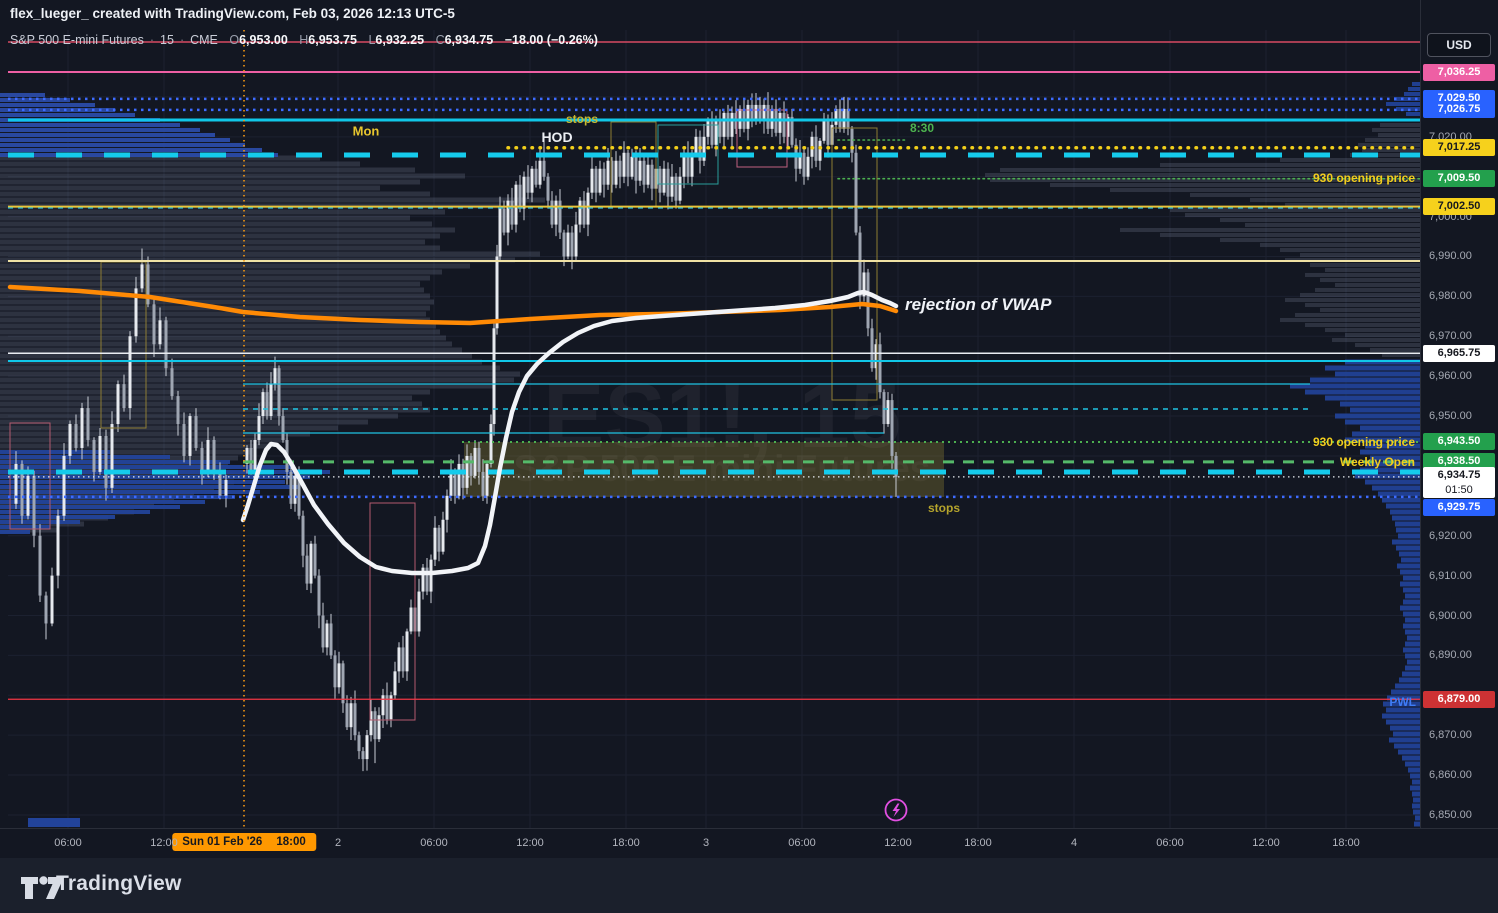 The width and height of the screenshot is (1498, 913). Describe the element at coordinates (978, 843) in the screenshot. I see `time-axis-label: 18:00` at that location.